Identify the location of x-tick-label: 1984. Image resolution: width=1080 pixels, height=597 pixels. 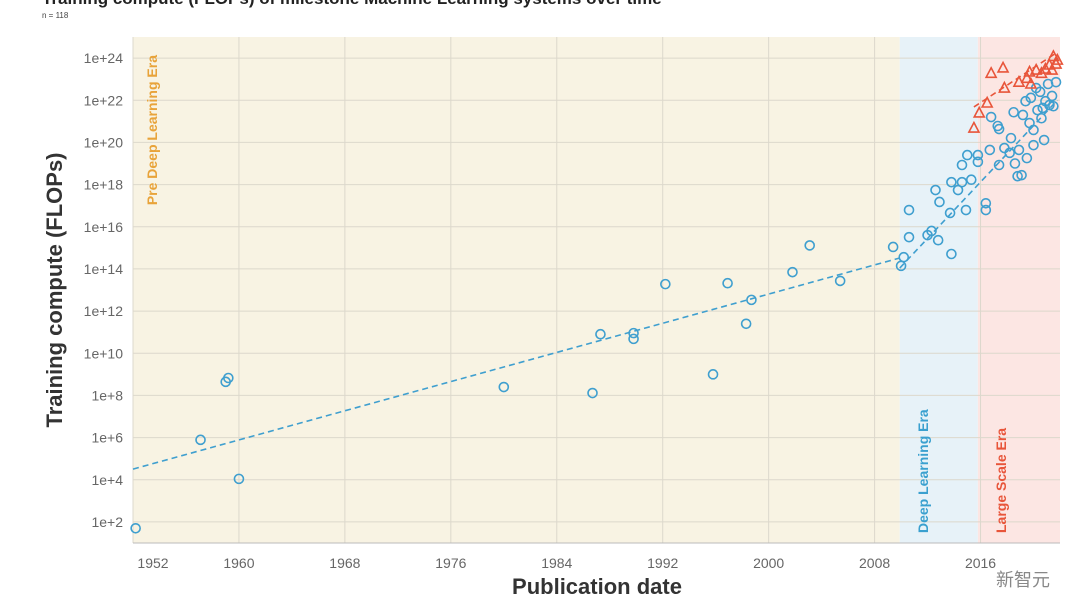
(556, 563).